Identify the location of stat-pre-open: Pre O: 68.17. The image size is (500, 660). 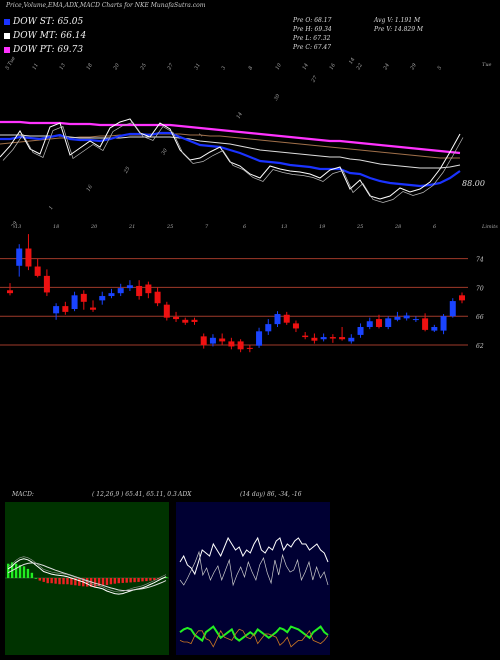
(312, 20).